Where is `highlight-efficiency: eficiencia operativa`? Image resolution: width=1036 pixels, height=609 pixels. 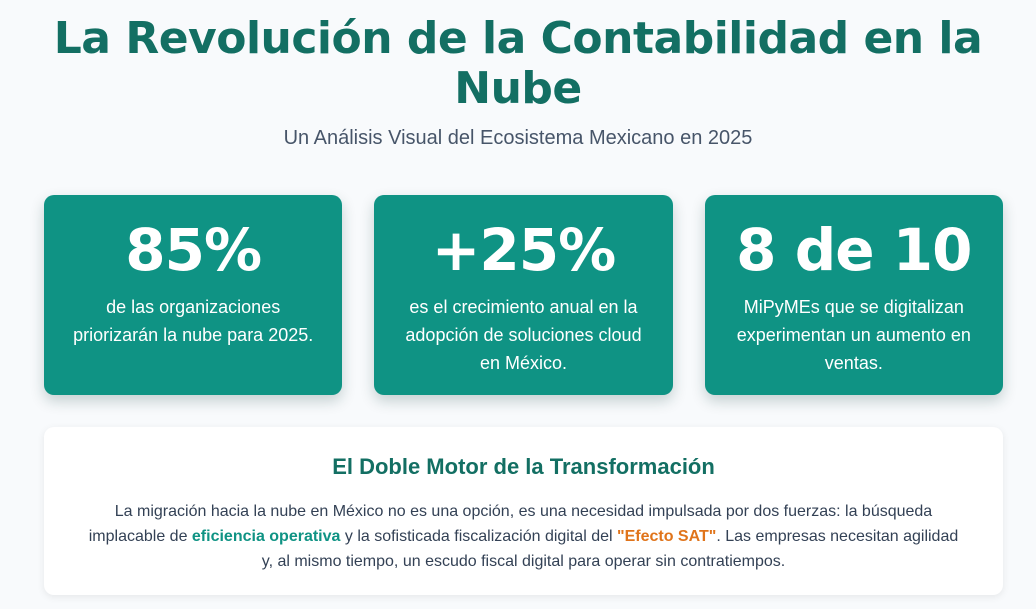
highlight-efficiency: eficiencia operativa is located at coordinates (266, 536).